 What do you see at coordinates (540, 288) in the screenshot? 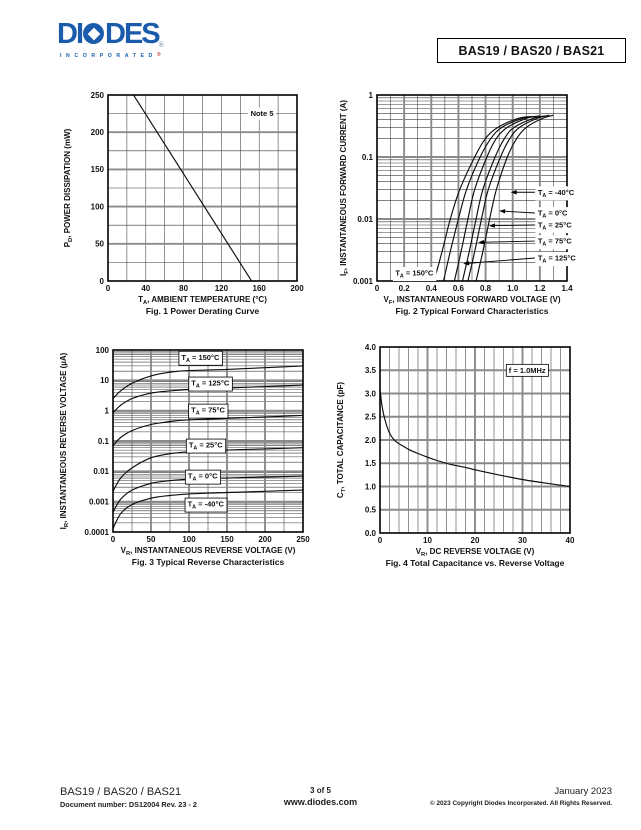
I see `svg-text: 1.2` at bounding box center [540, 288].